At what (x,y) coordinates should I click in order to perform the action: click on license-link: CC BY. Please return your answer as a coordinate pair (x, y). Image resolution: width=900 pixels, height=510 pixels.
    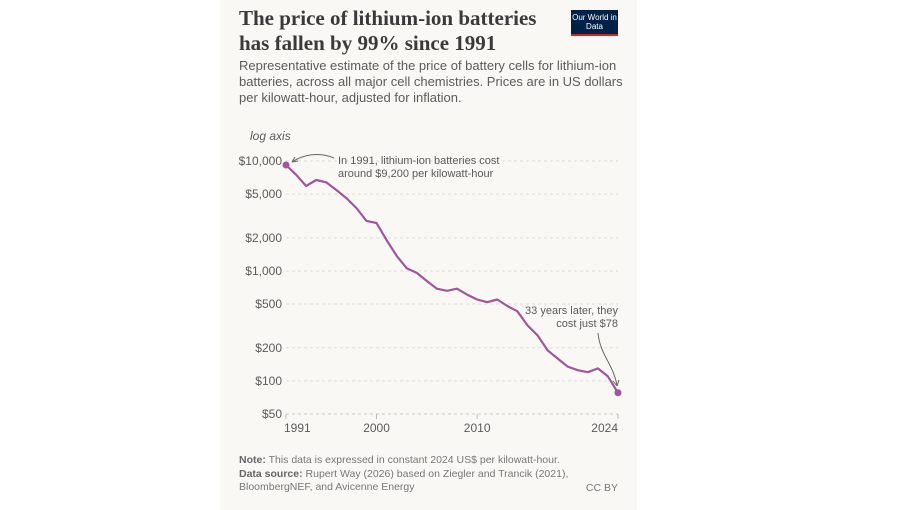
    Looking at the image, I should click on (601, 488).